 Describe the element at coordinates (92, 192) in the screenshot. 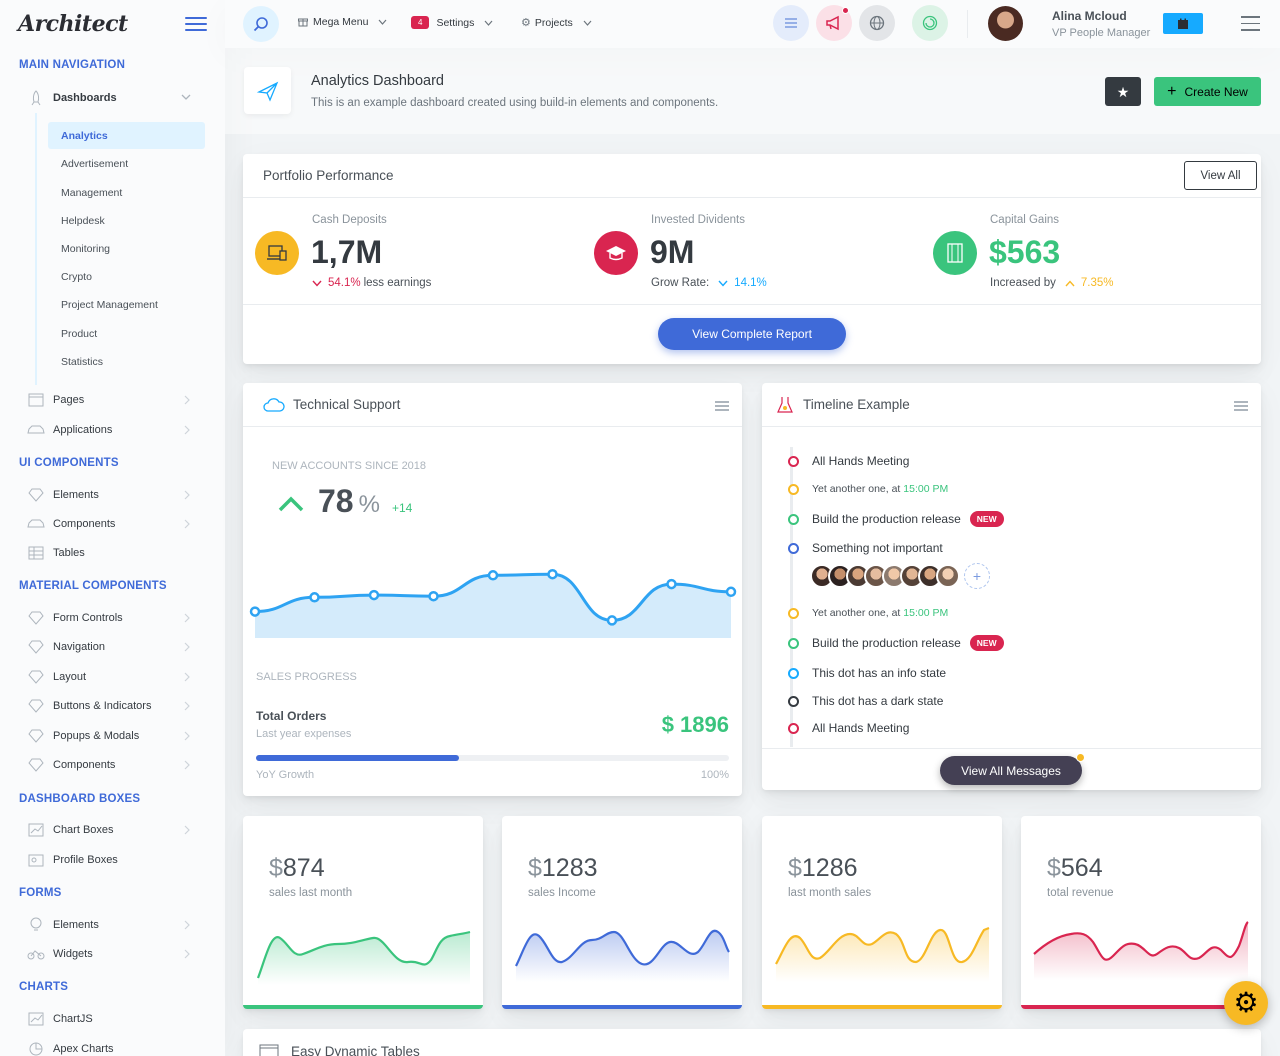

I see `sidebar-subitem-management: Management` at that location.